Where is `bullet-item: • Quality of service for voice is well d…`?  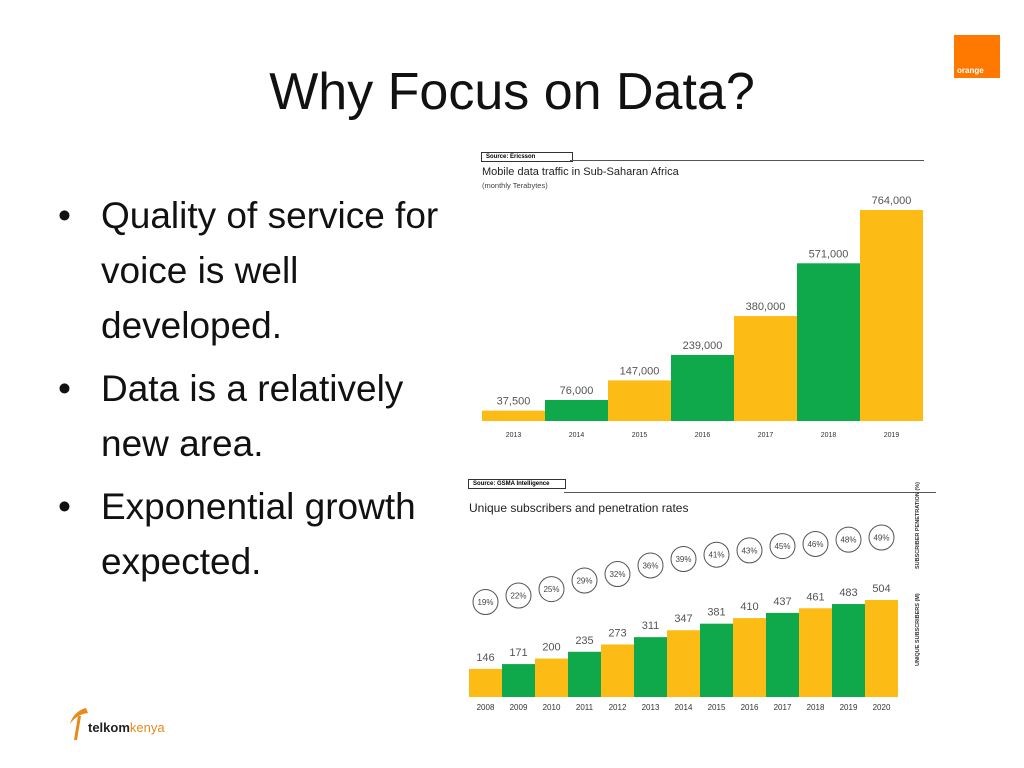 bullet-item: • Quality of service for voice is well d… is located at coordinates (258, 270).